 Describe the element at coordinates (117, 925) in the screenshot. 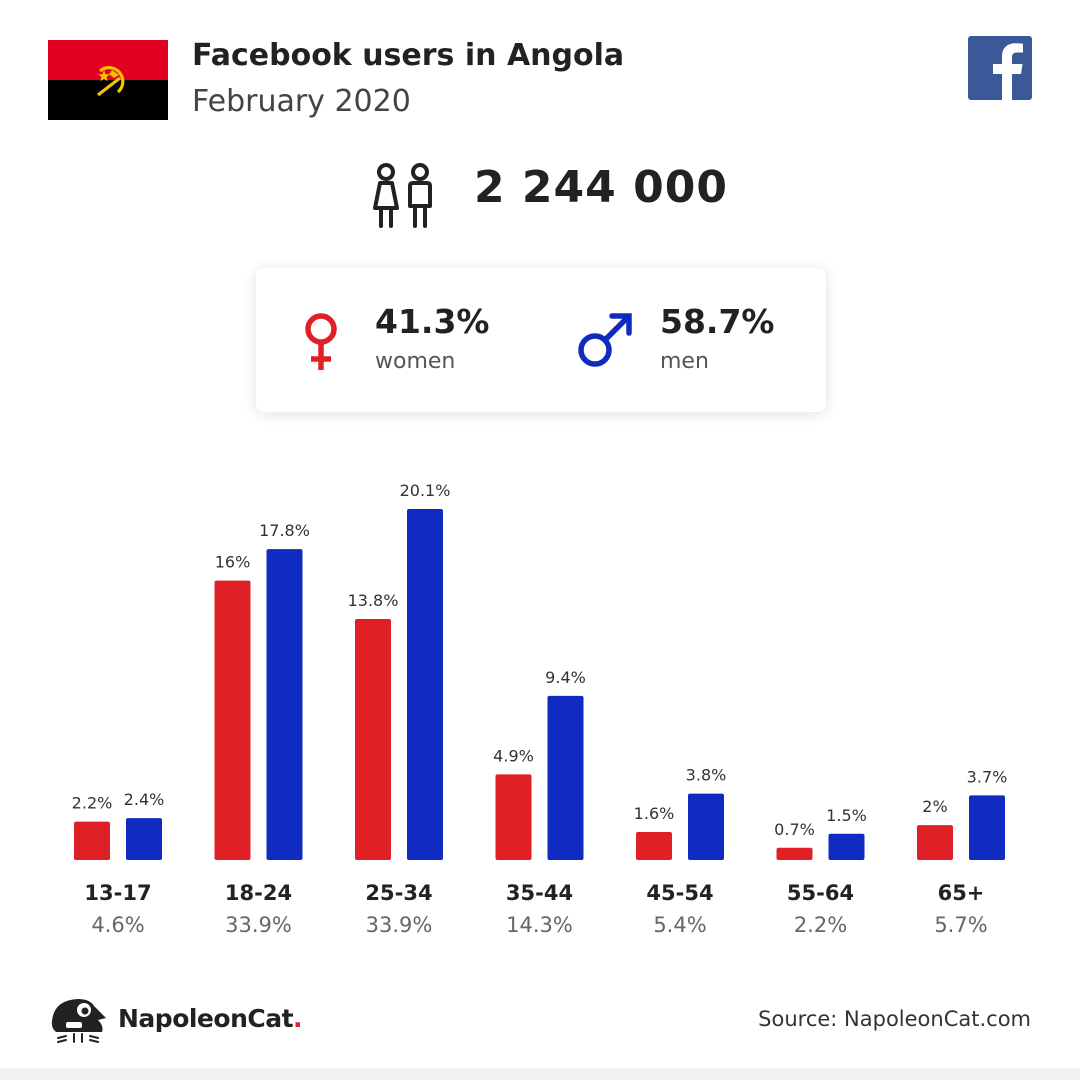

I see `category-total-13-17: 4.6%` at that location.